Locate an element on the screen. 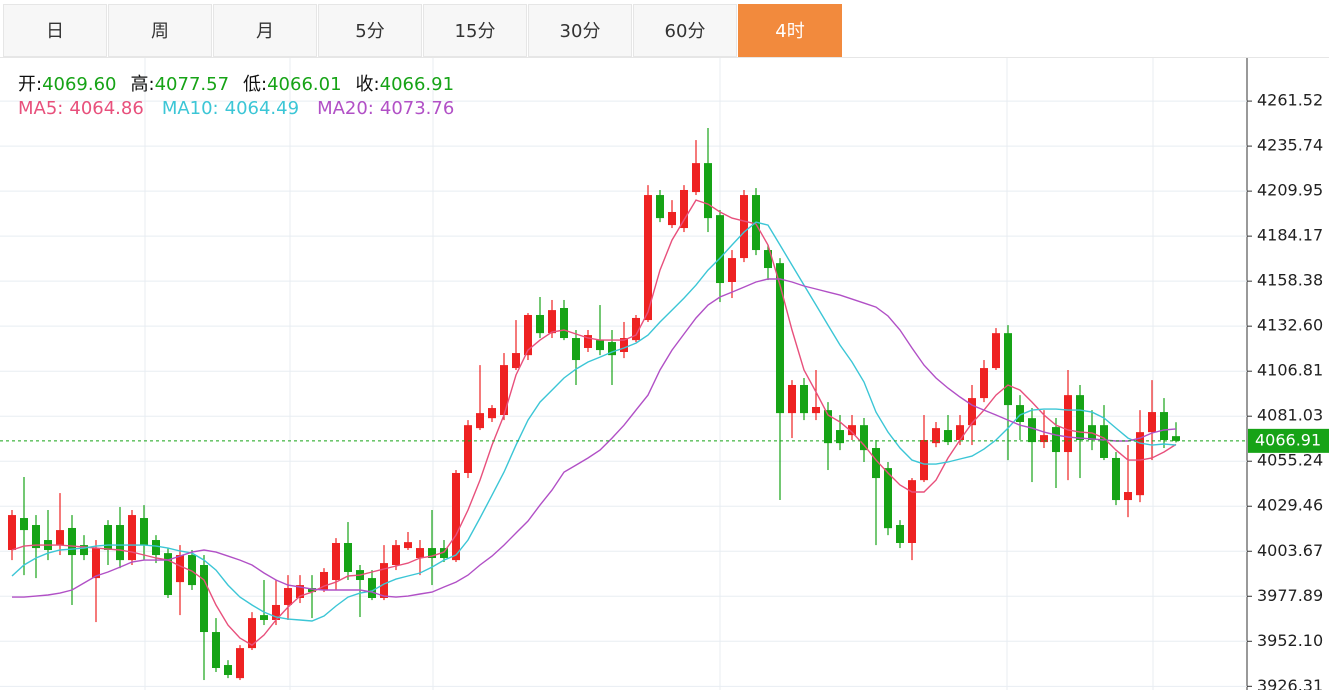  period-tabs: 日周月 5分 15分 30分 60分 4时 is located at coordinates (664, 29).